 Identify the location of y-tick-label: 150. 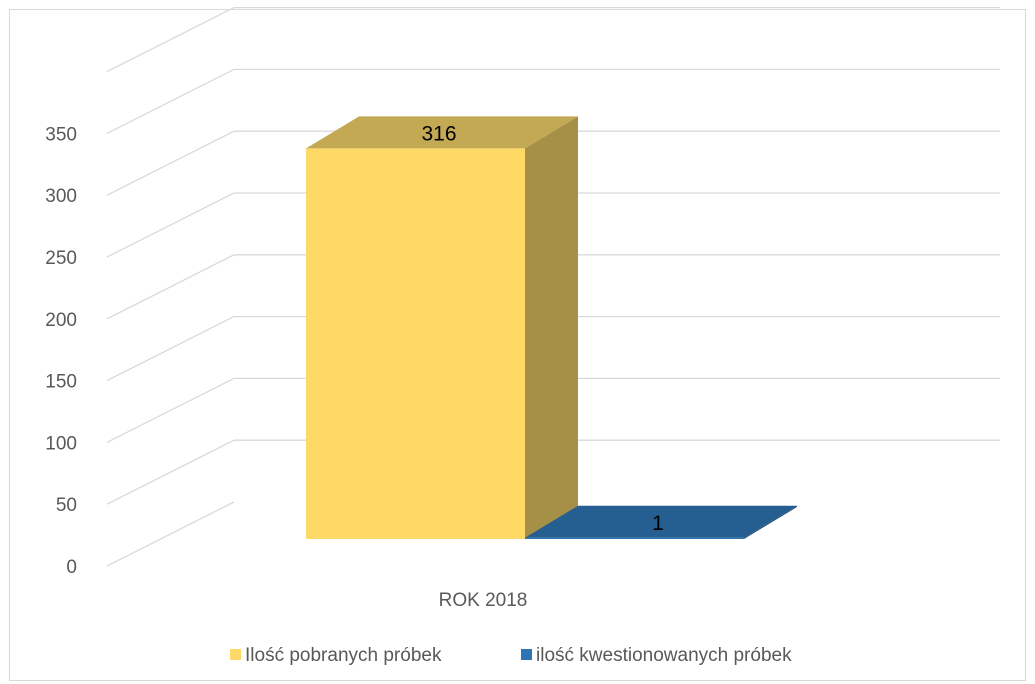
(61, 382).